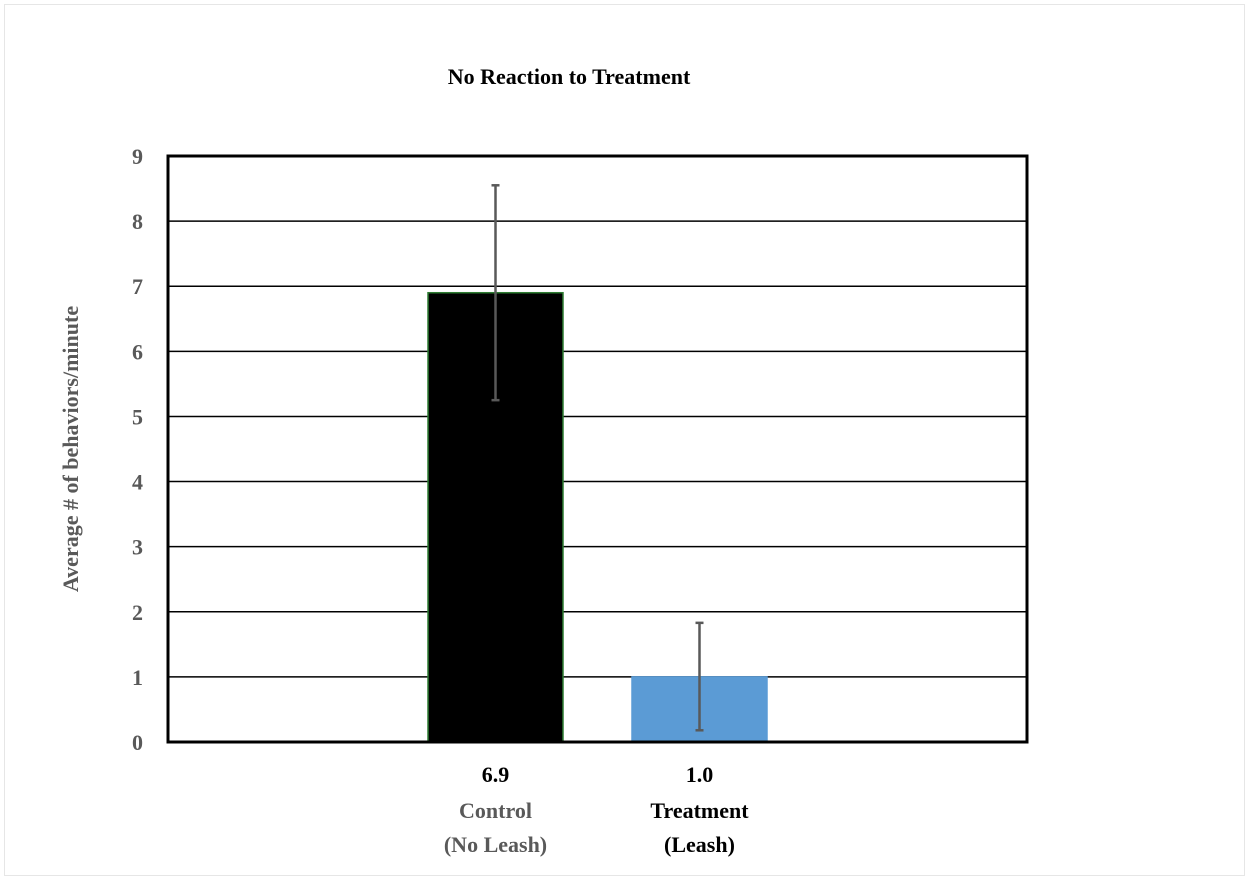 Image resolution: width=1251 pixels, height=882 pixels. What do you see at coordinates (137, 482) in the screenshot?
I see `y-tick-label: 4` at bounding box center [137, 482].